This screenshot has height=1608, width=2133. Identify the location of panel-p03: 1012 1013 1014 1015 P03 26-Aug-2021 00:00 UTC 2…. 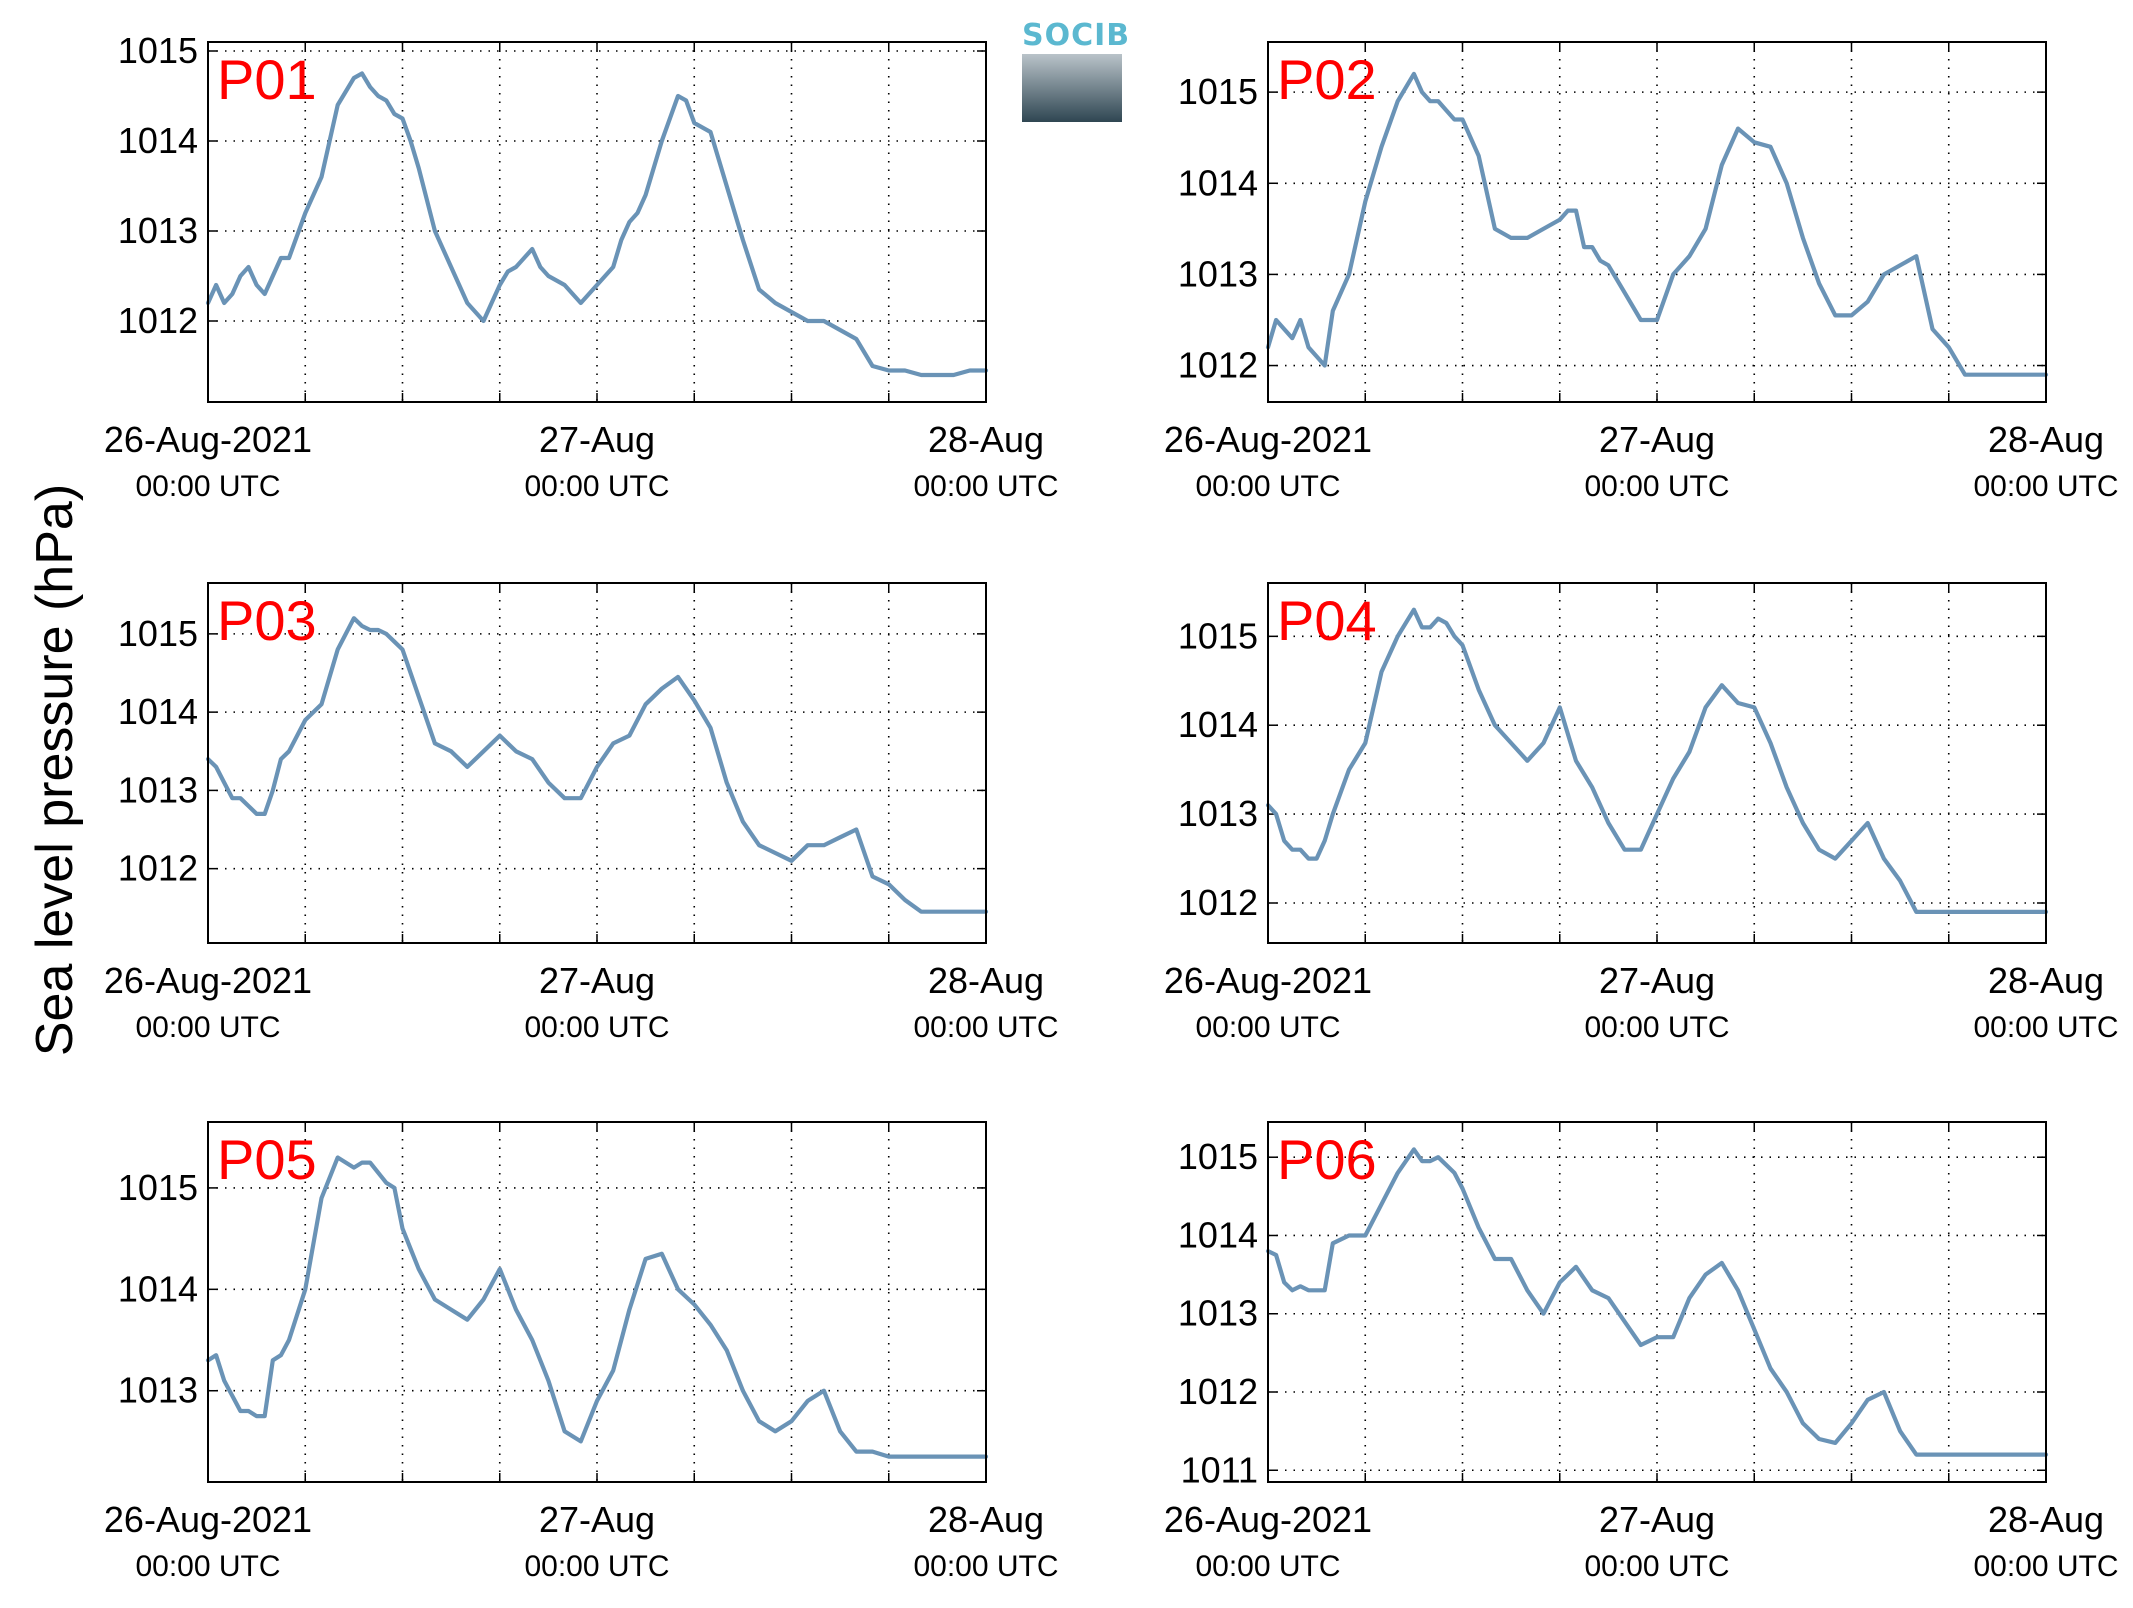
(581, 813).